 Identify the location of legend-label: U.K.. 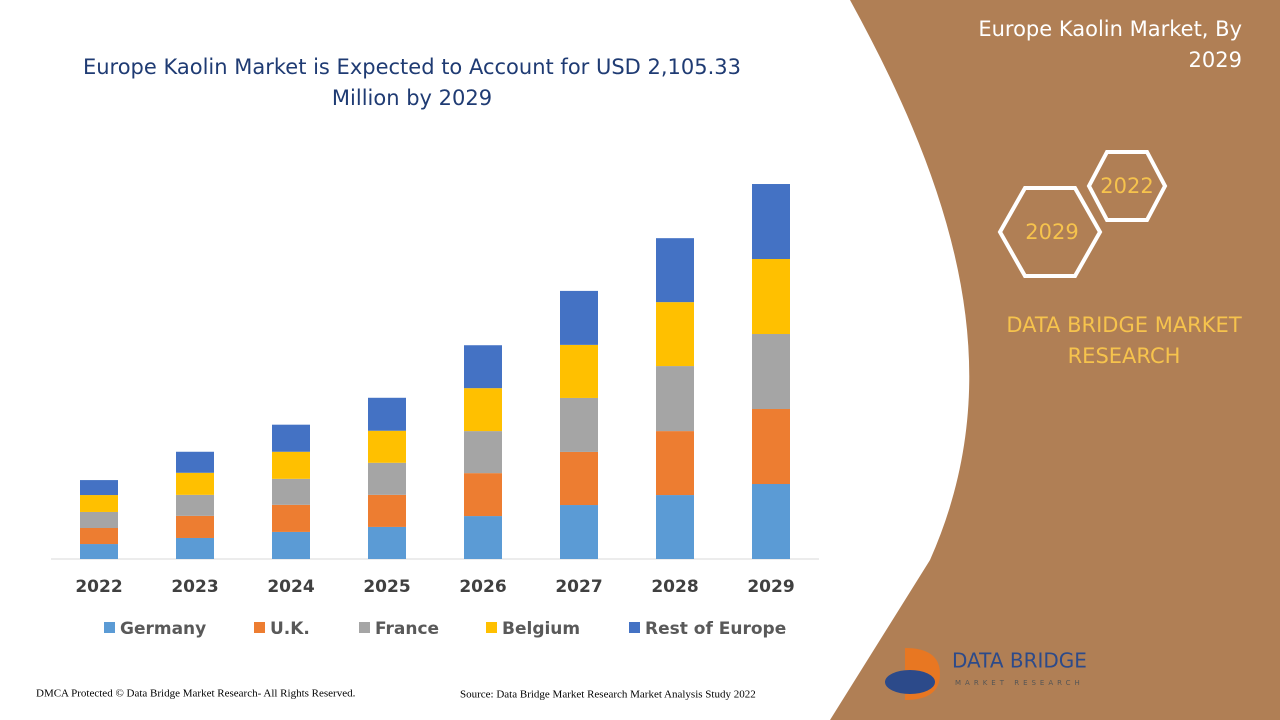
(290, 629).